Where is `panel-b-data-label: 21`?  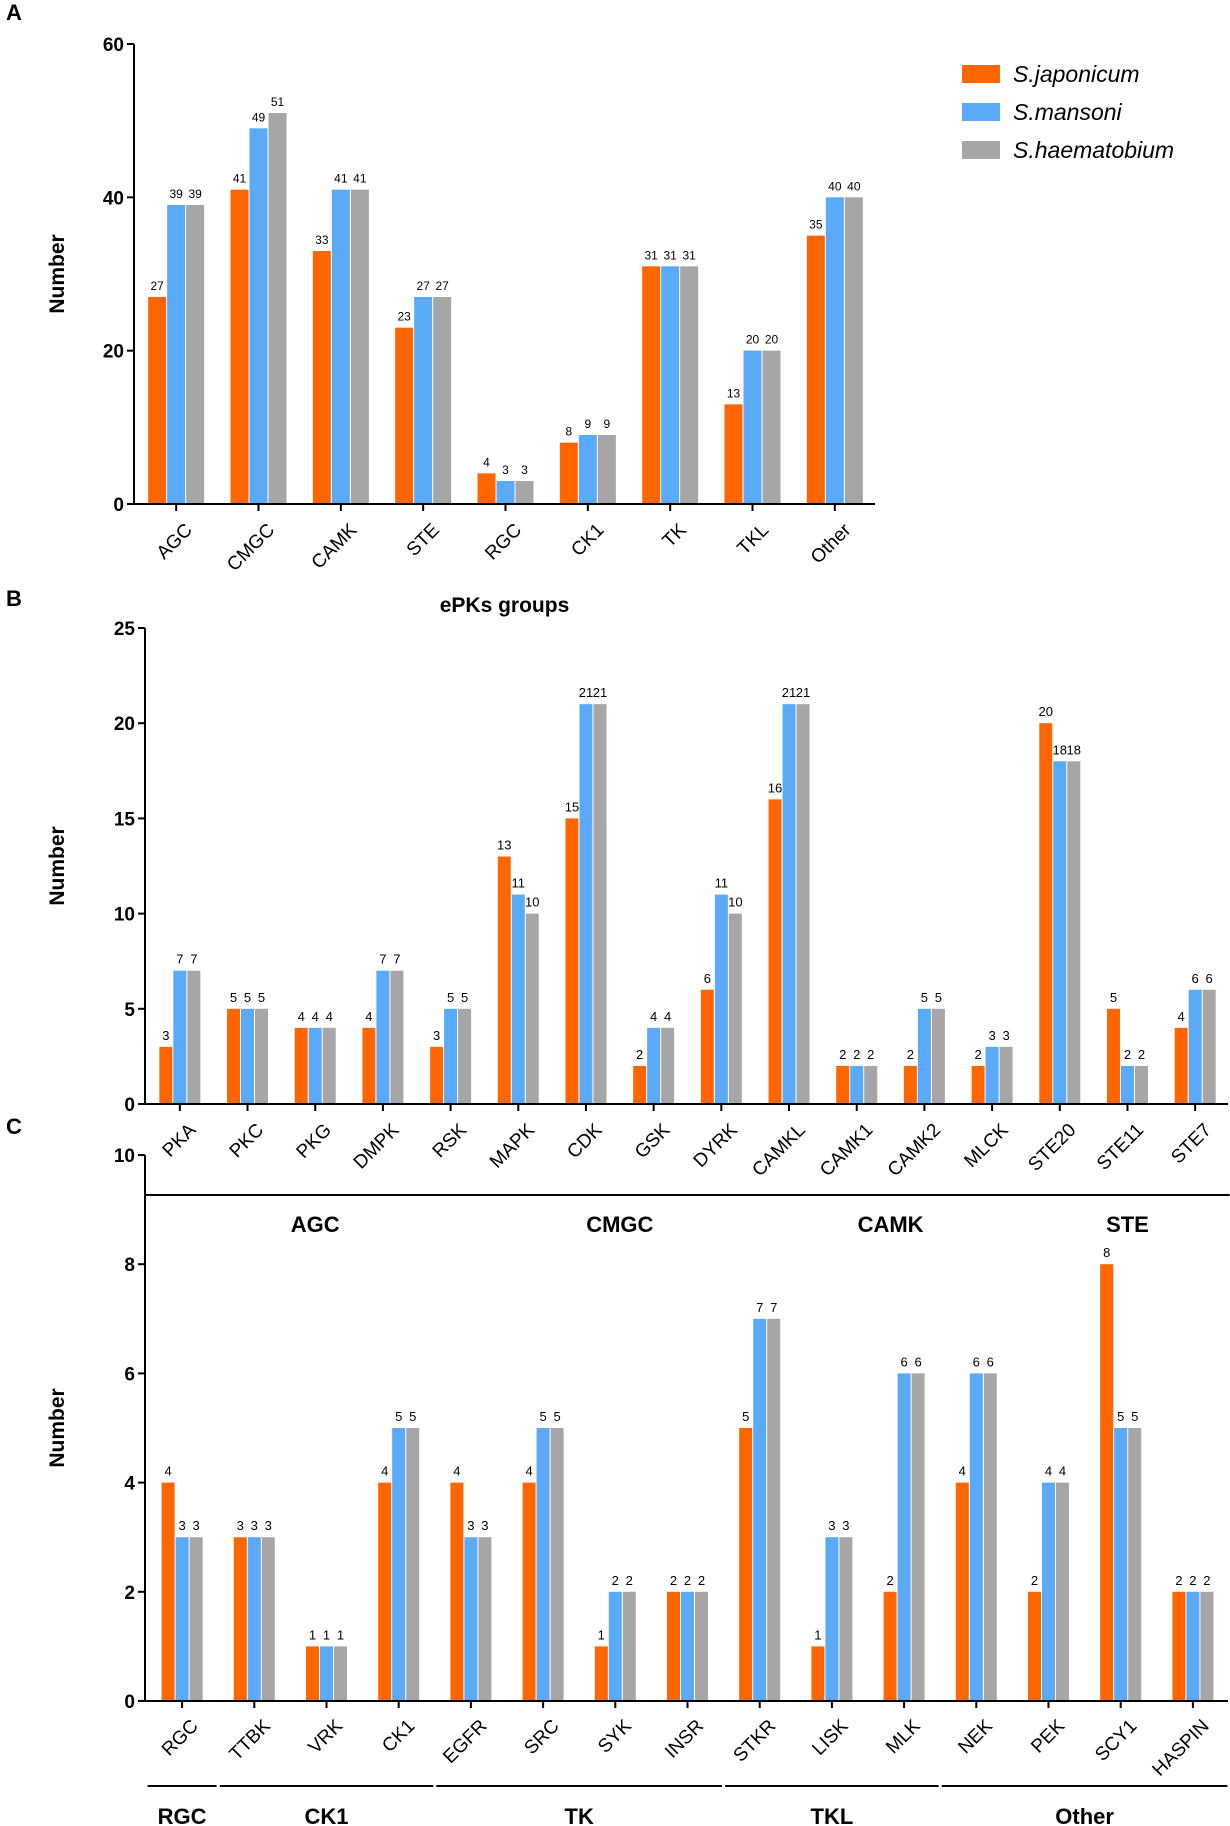
panel-b-data-label: 21 is located at coordinates (586, 692).